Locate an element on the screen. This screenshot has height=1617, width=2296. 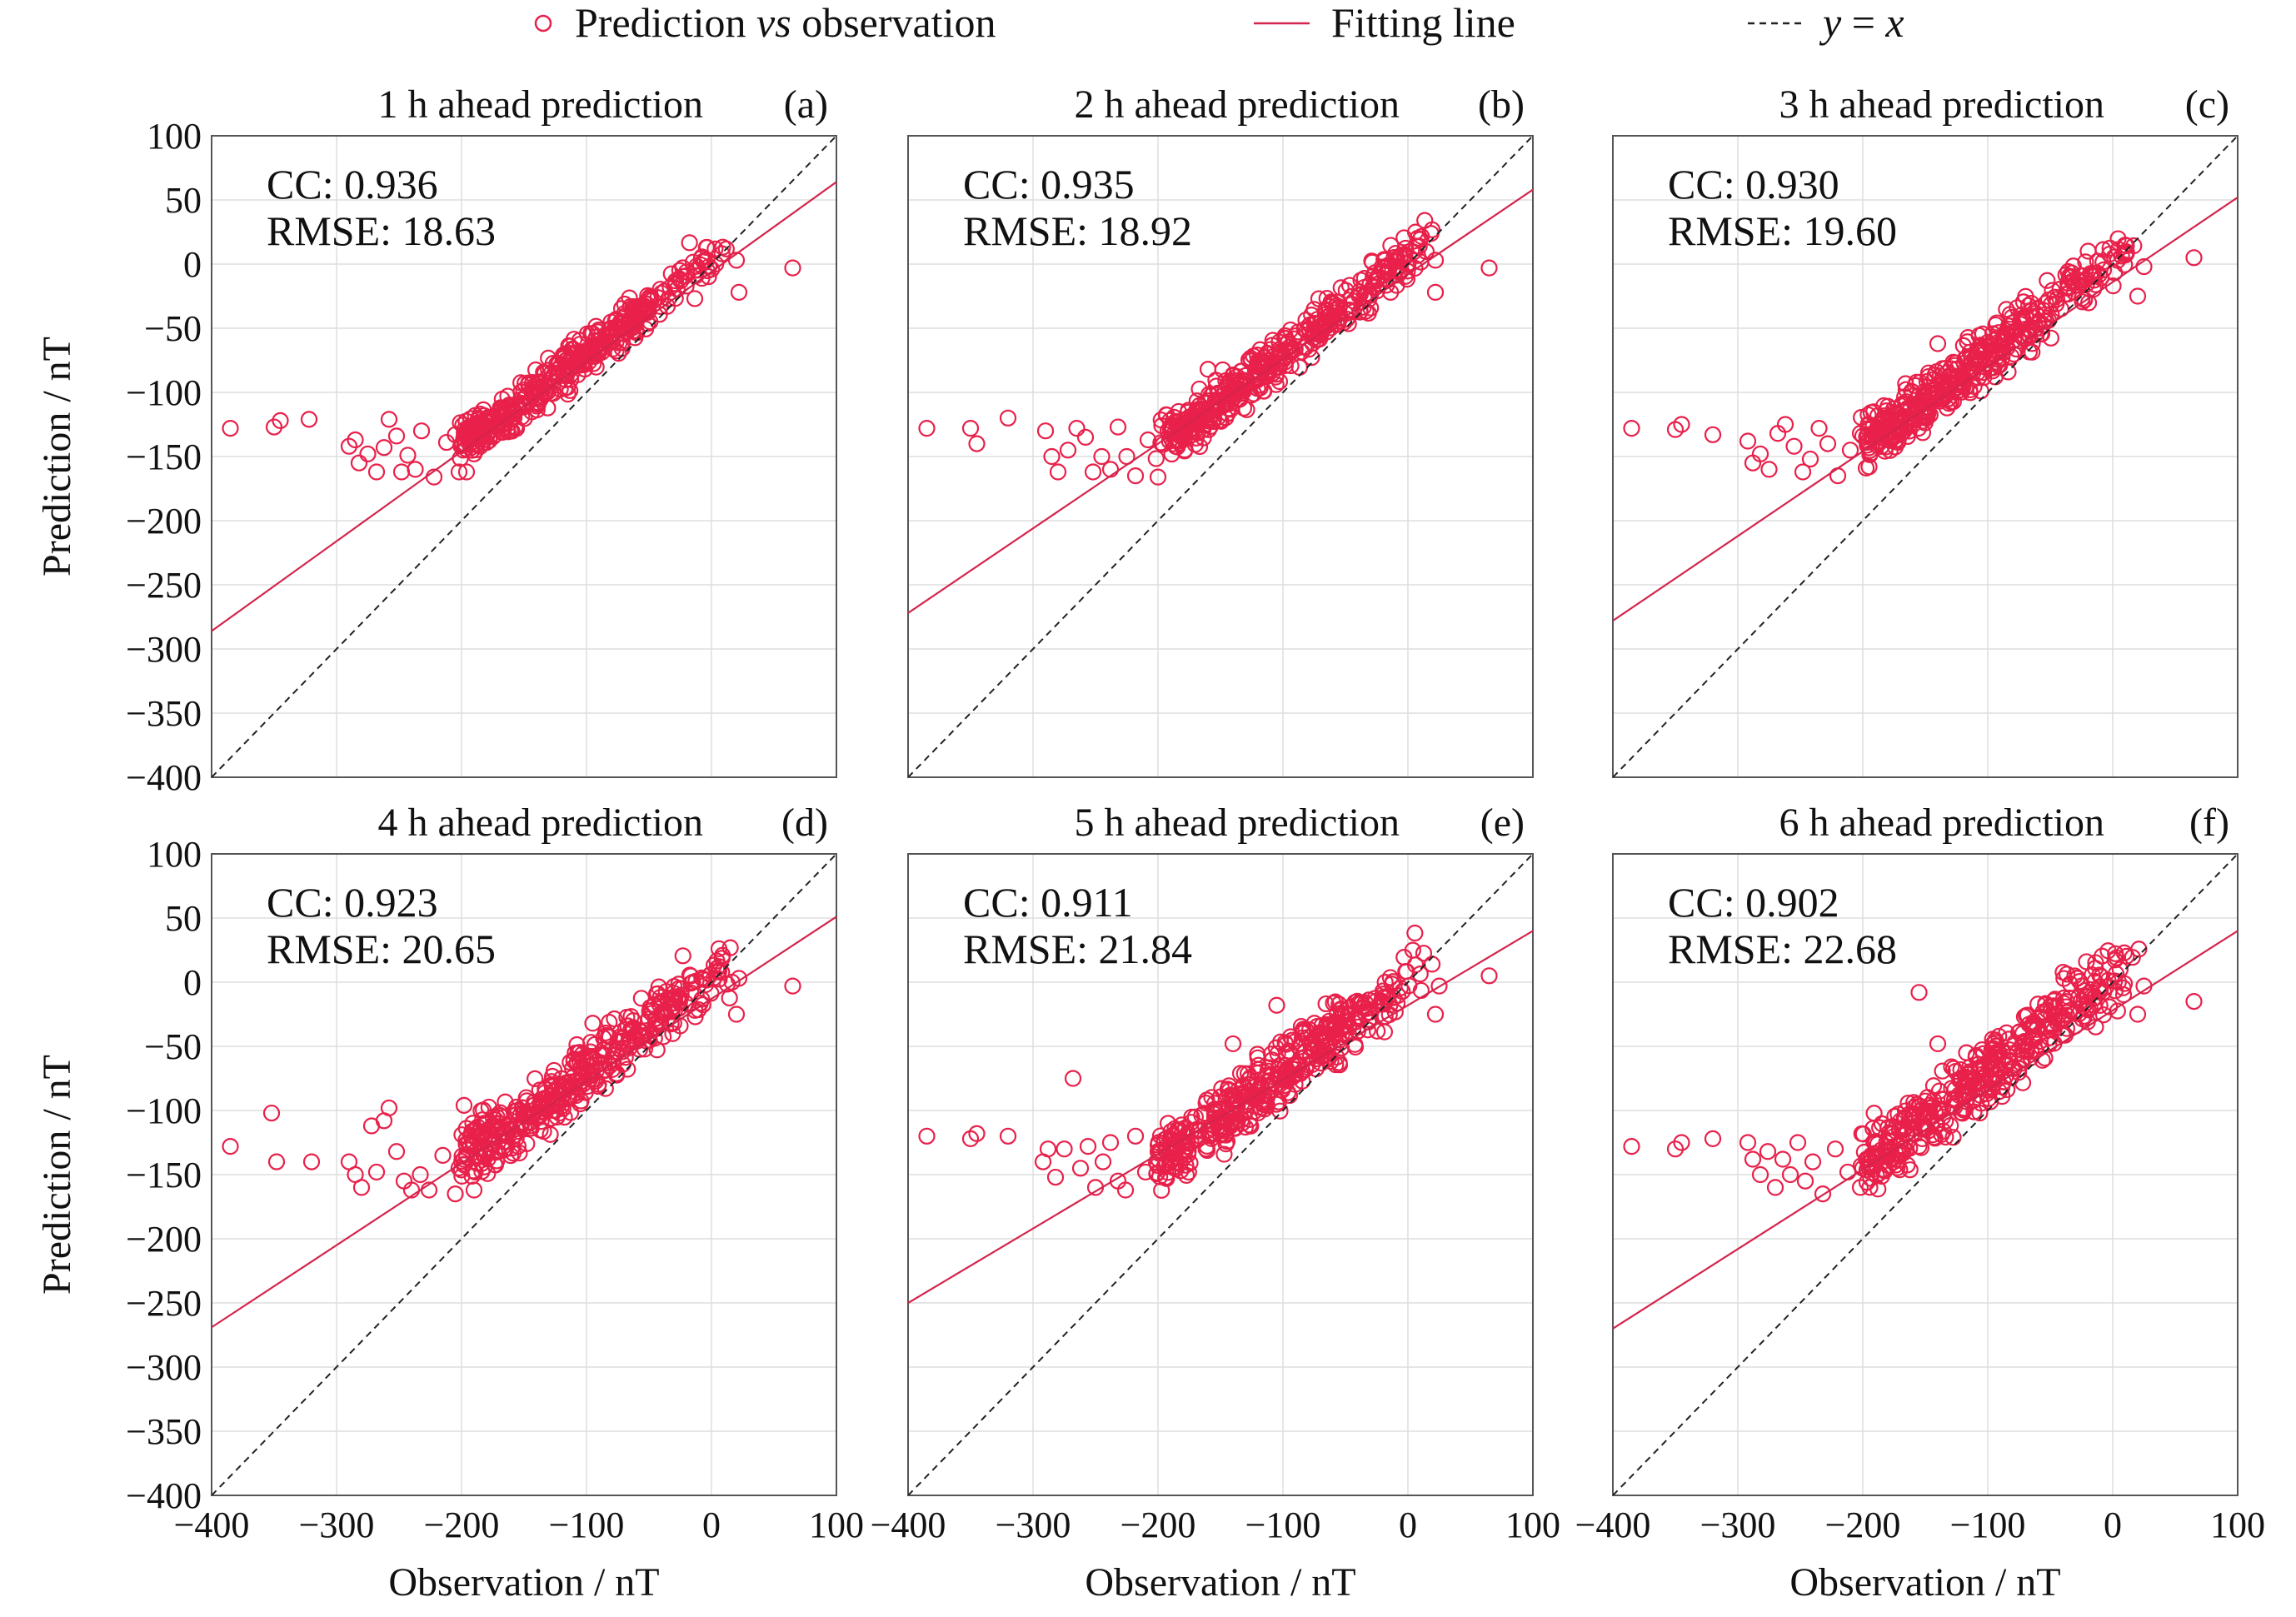
panel-title: 5 h ahead prediction is located at coordinates (1237, 823).